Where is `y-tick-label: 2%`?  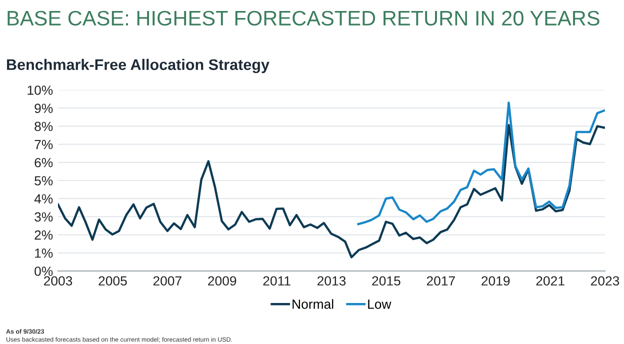 y-tick-label: 2% is located at coordinates (43, 235).